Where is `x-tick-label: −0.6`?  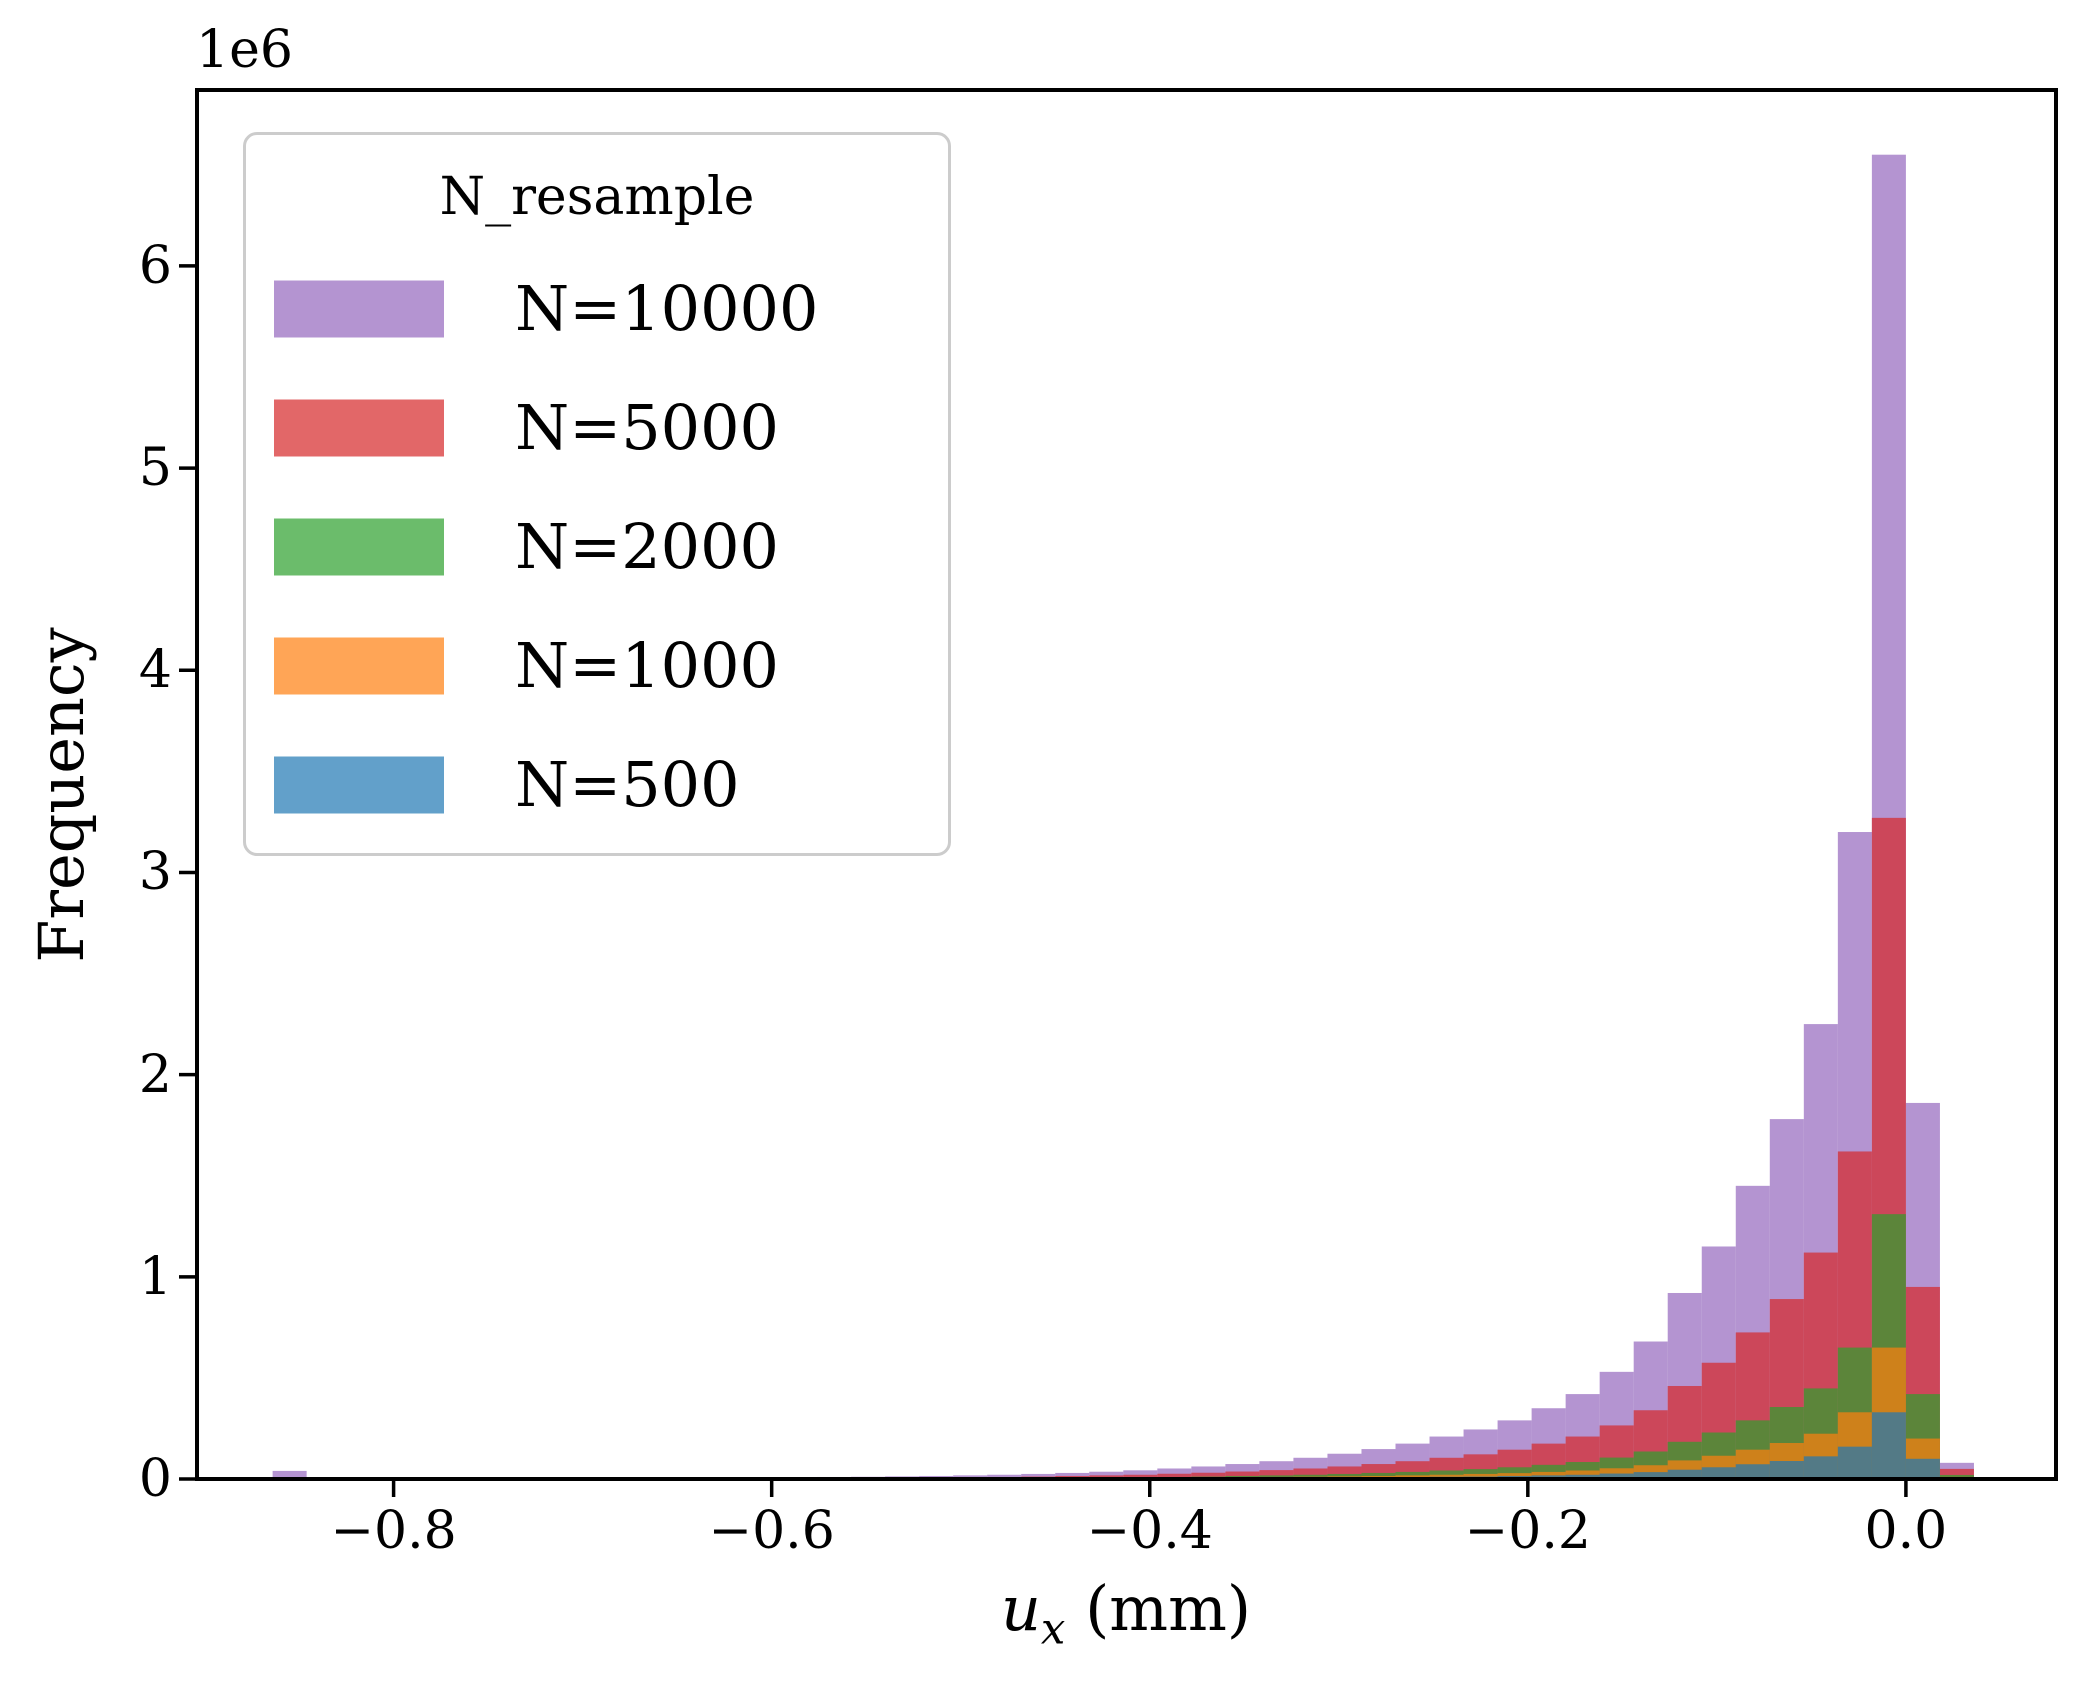 x-tick-label: −0.6 is located at coordinates (771, 1531).